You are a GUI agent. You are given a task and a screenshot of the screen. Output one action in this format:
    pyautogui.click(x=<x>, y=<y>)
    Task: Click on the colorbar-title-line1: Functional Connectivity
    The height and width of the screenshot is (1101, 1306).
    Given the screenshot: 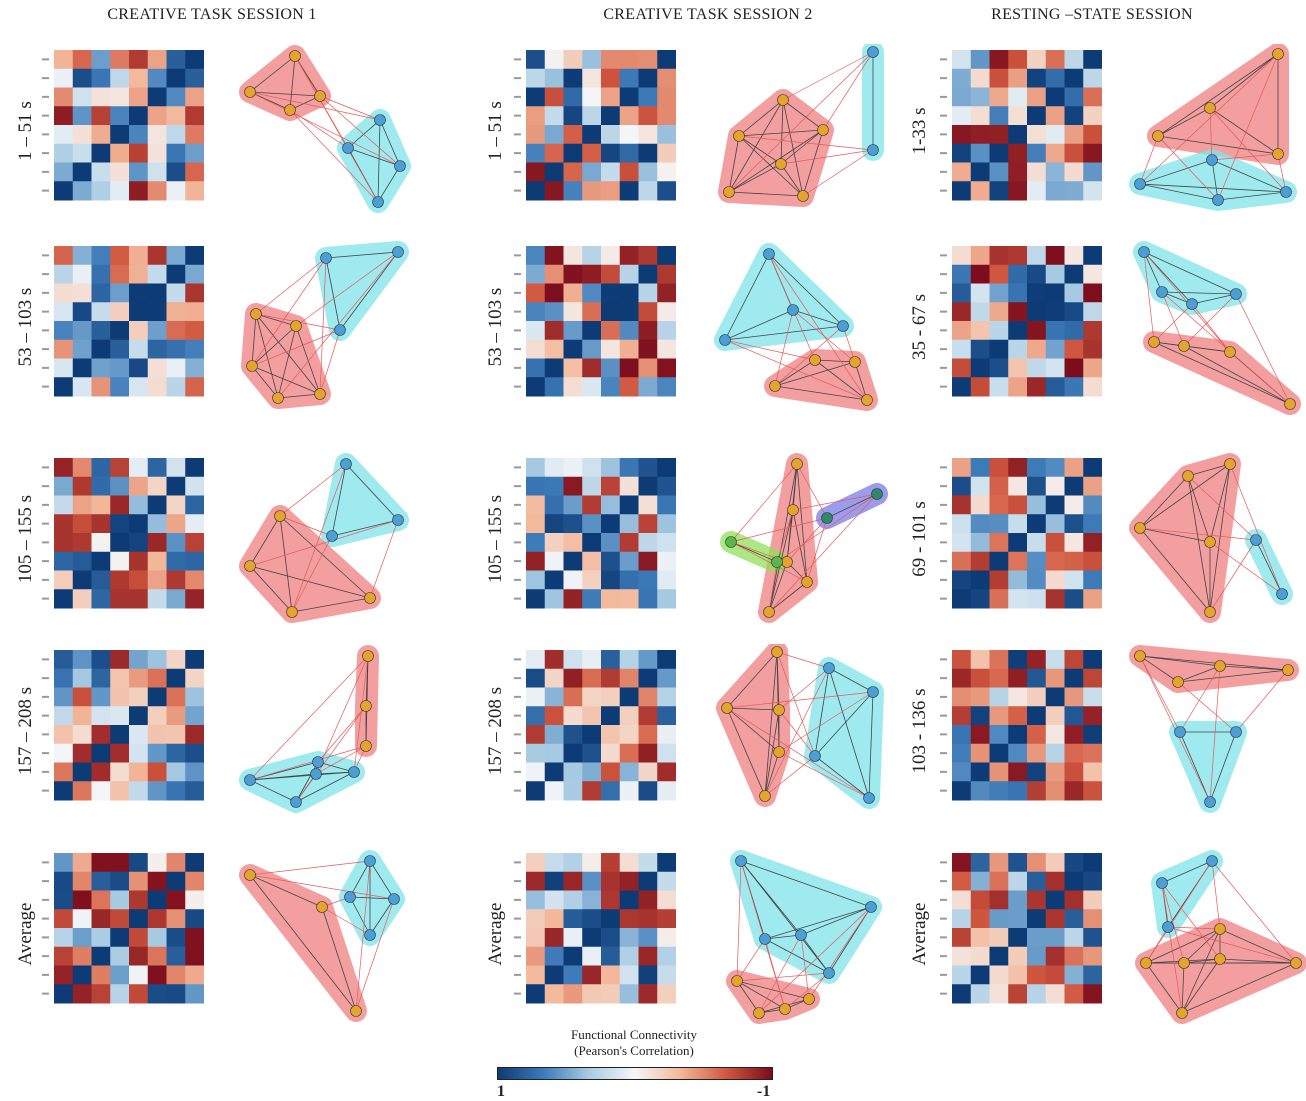 What is the action you would take?
    pyautogui.click(x=634, y=1034)
    